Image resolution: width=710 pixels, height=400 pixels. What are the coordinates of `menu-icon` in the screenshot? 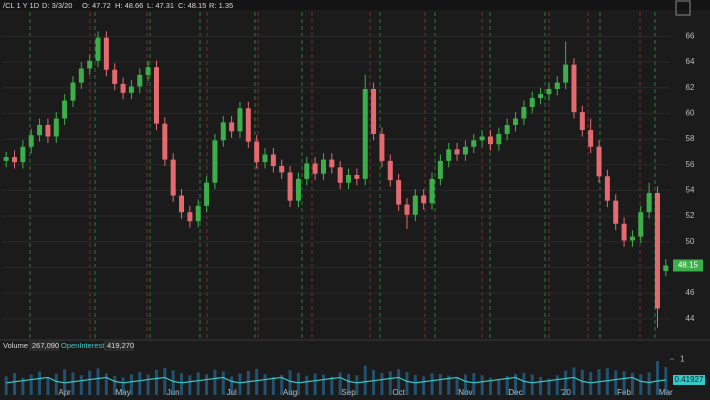 It's located at (683, 8).